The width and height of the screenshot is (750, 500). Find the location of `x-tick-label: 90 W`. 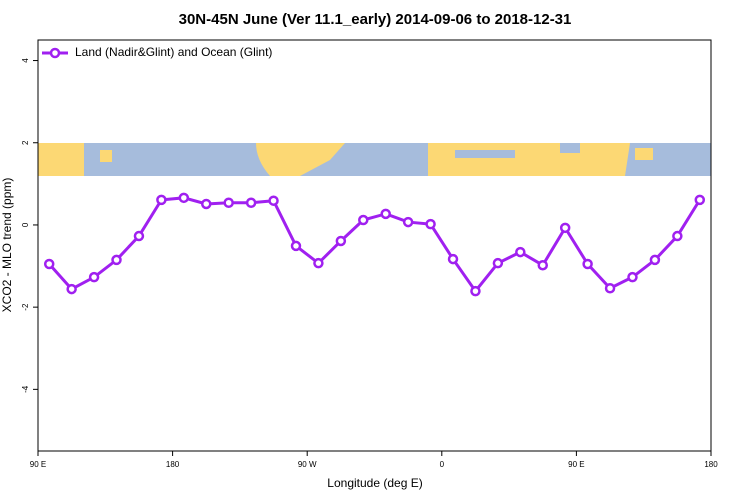

x-tick-label: 90 W is located at coordinates (307, 464).